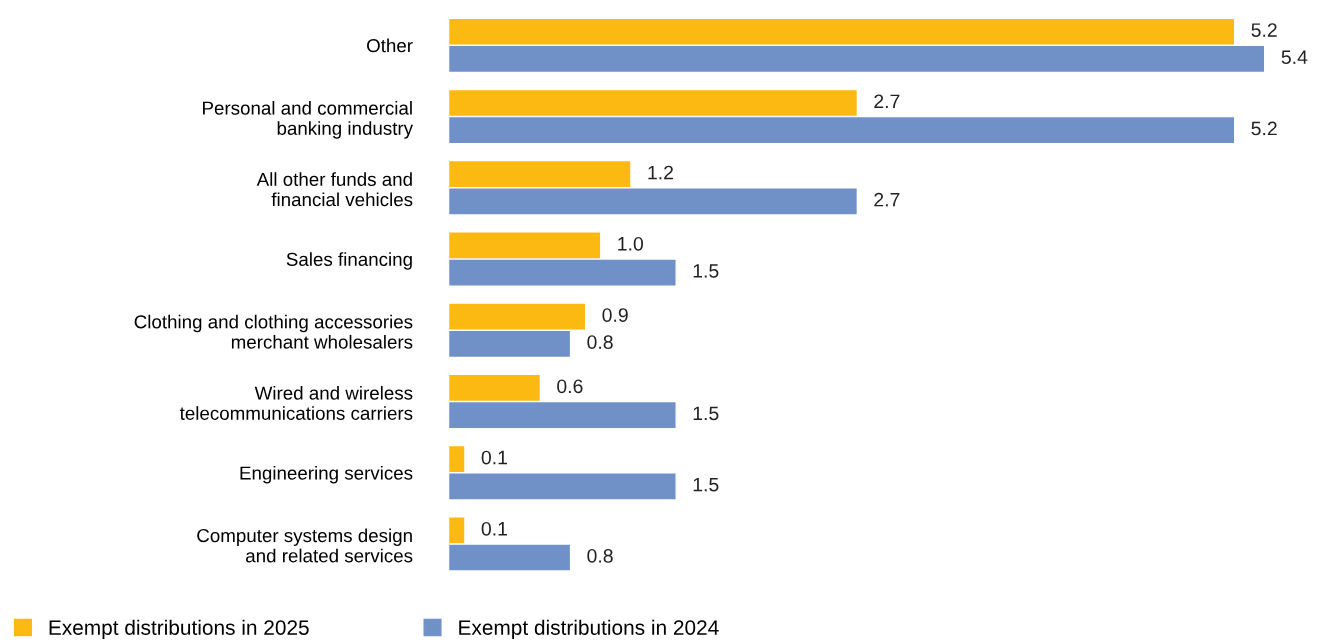  I want to click on y-tick-label: Engineering services, so click(326, 474).